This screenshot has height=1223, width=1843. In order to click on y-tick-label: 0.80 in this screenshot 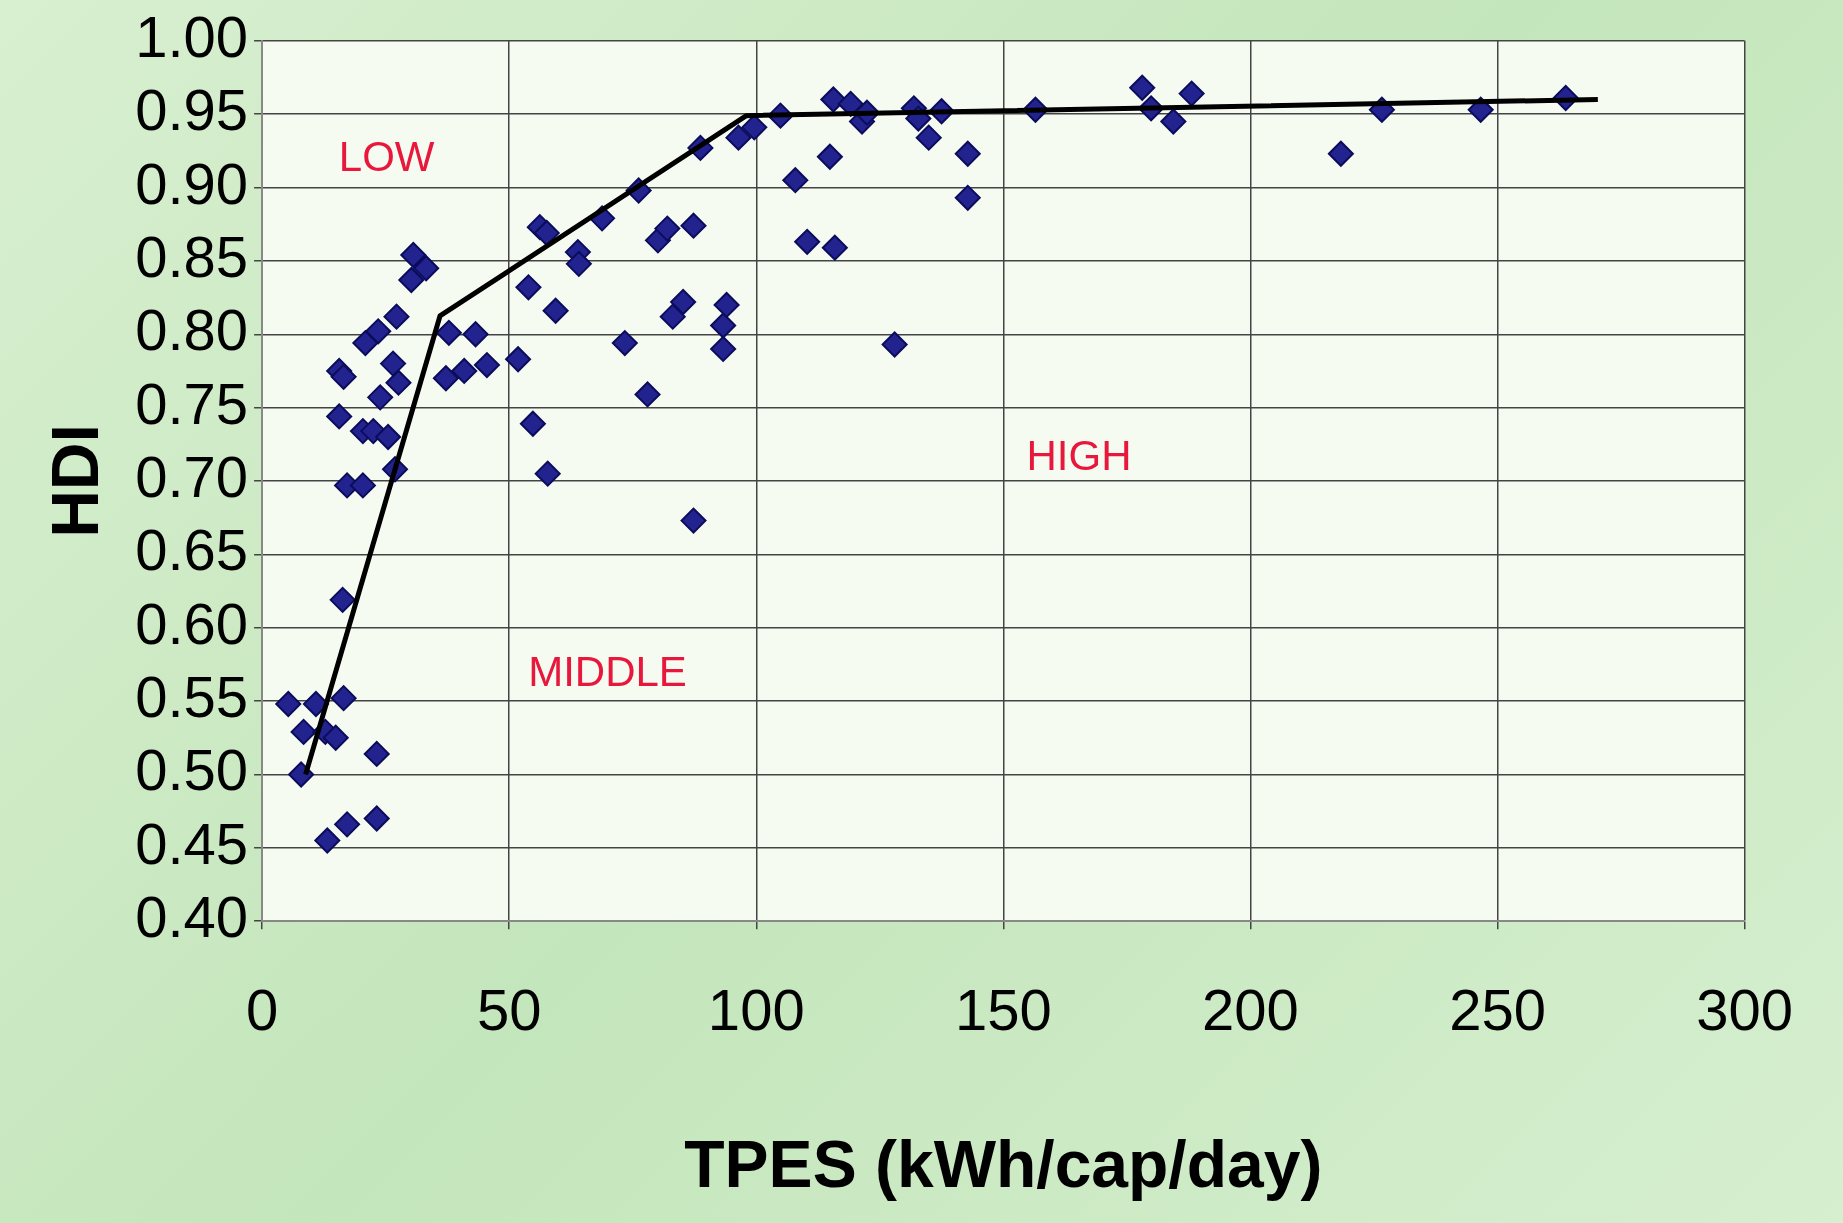, I will do `click(192, 330)`.